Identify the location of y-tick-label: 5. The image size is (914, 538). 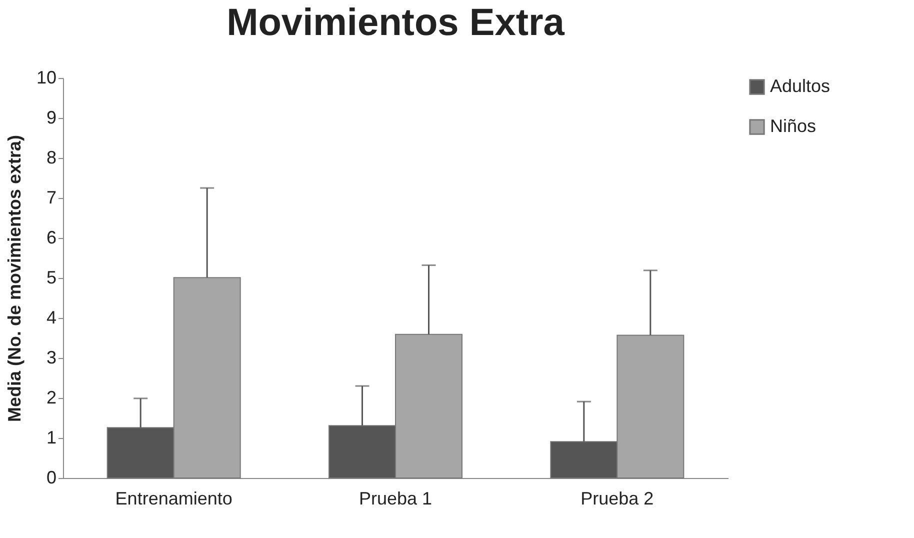
(51, 278).